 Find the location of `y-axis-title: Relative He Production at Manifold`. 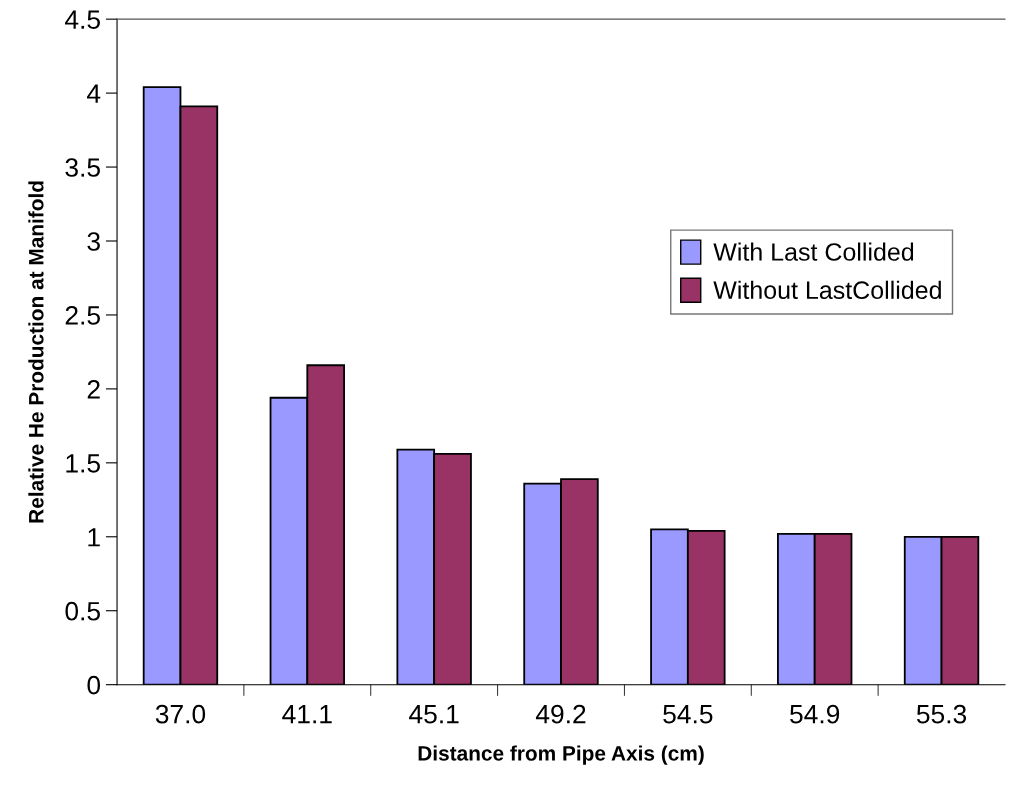

y-axis-title: Relative He Production at Manifold is located at coordinates (36, 352).